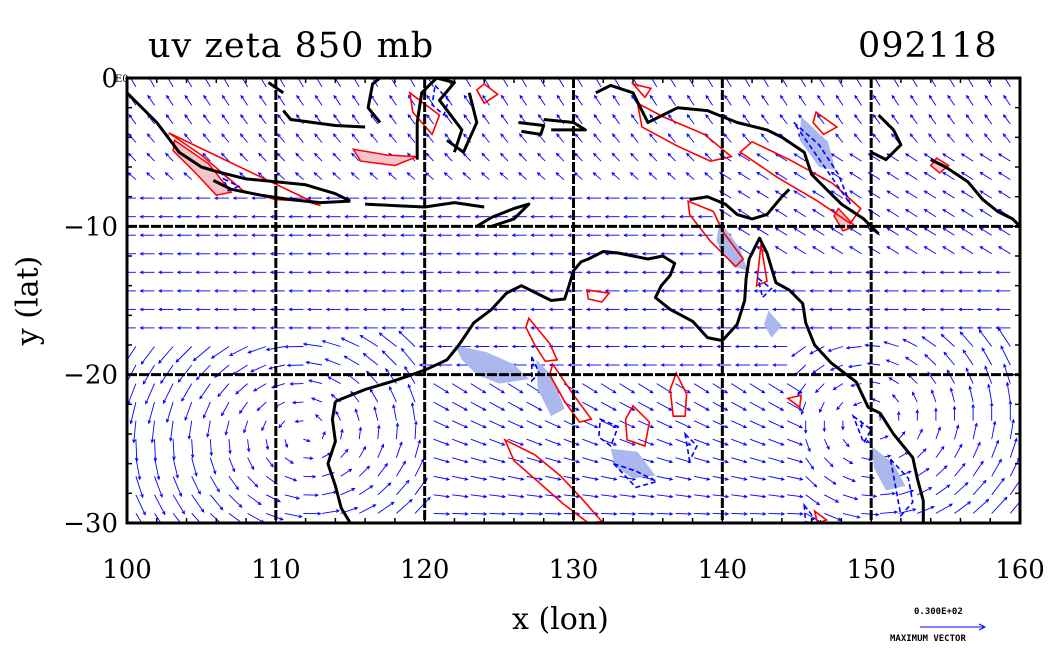 The height and width of the screenshot is (653, 1058). What do you see at coordinates (384, 157) in the screenshot?
I see `positive-vorticity-fill` at bounding box center [384, 157].